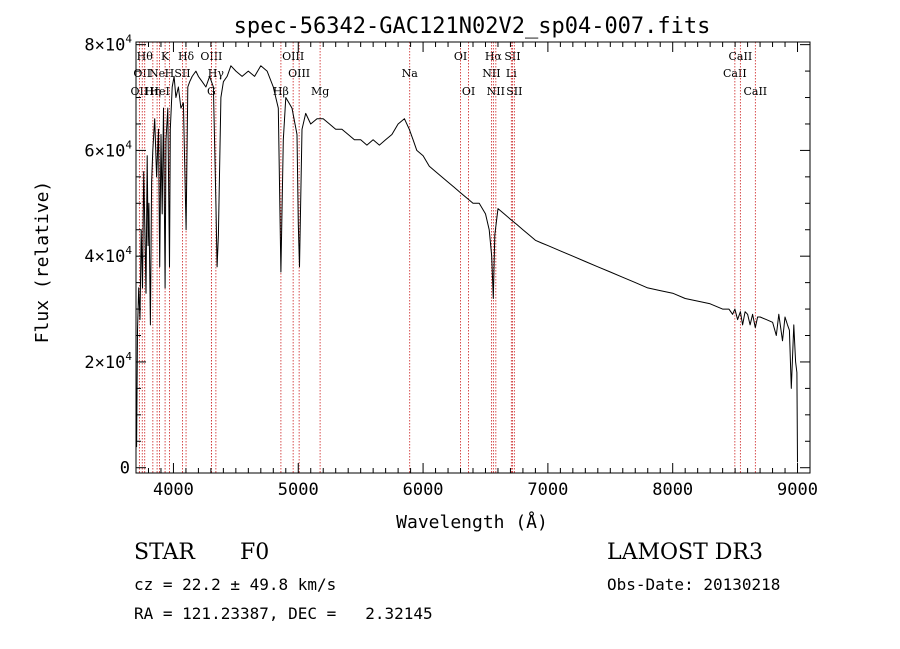  I want to click on line-marker-label: Hγ, so click(216, 73).